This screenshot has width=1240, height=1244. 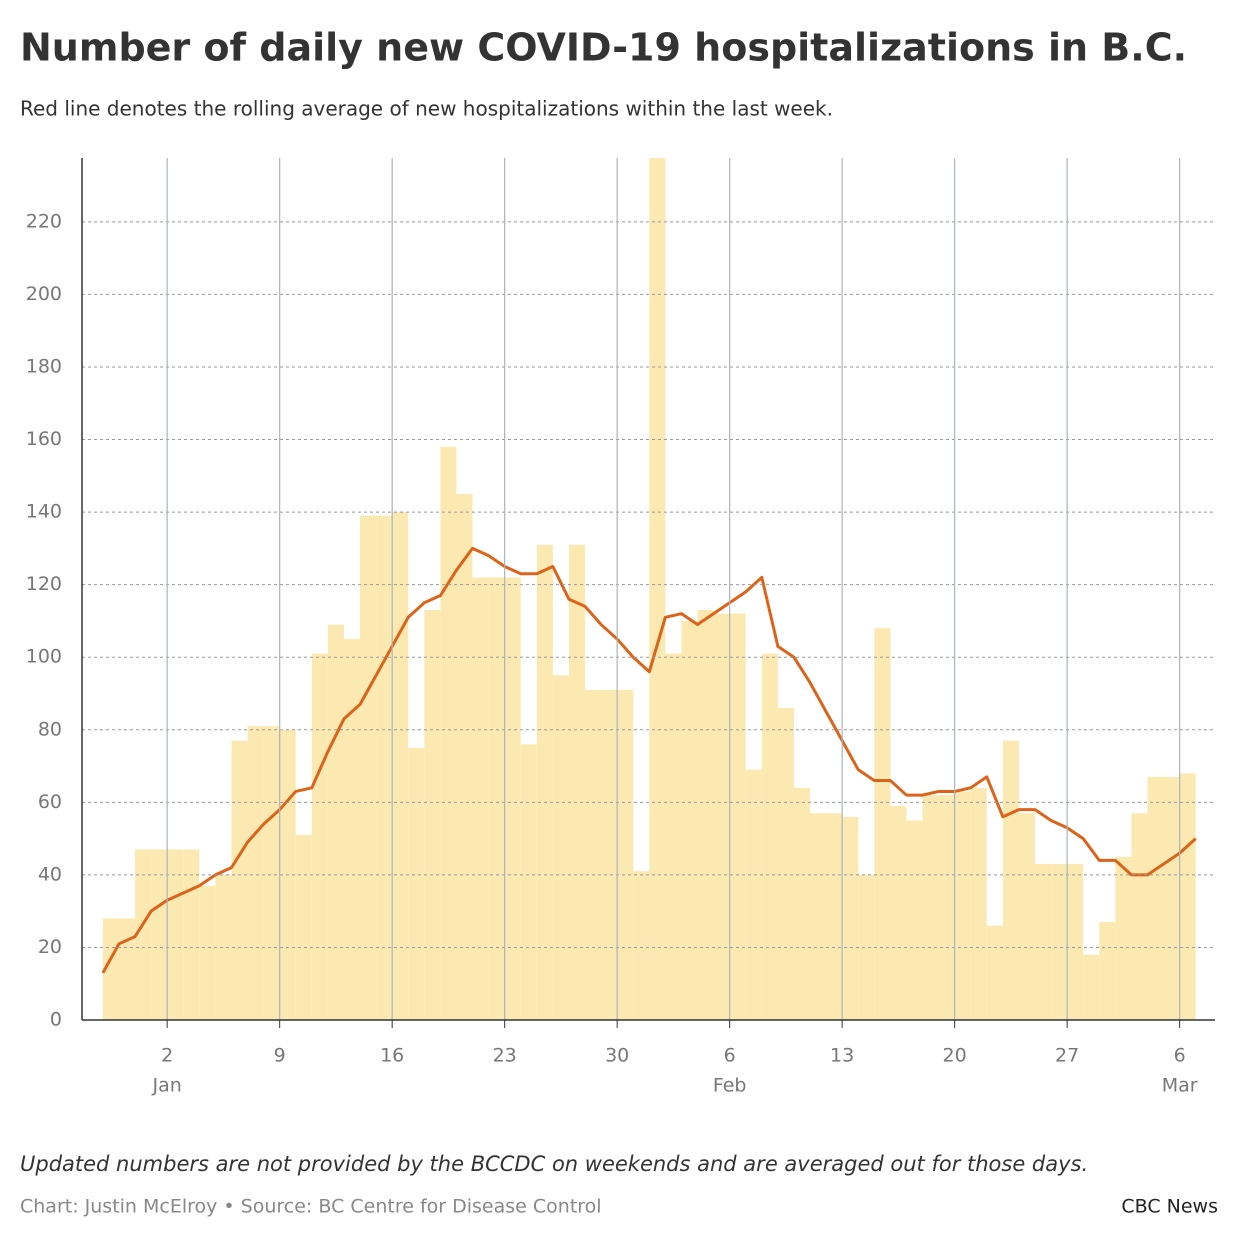 I want to click on y-tick-label: 160, so click(x=44, y=439).